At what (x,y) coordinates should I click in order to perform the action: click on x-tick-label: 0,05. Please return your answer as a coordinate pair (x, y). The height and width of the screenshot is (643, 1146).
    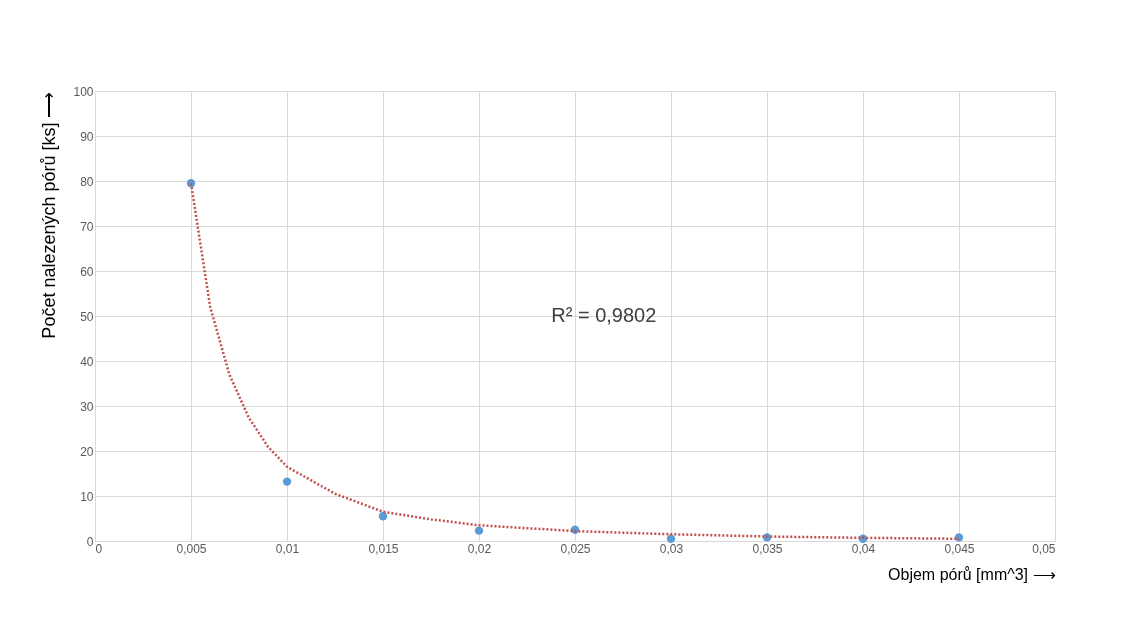
    Looking at the image, I should click on (1044, 548).